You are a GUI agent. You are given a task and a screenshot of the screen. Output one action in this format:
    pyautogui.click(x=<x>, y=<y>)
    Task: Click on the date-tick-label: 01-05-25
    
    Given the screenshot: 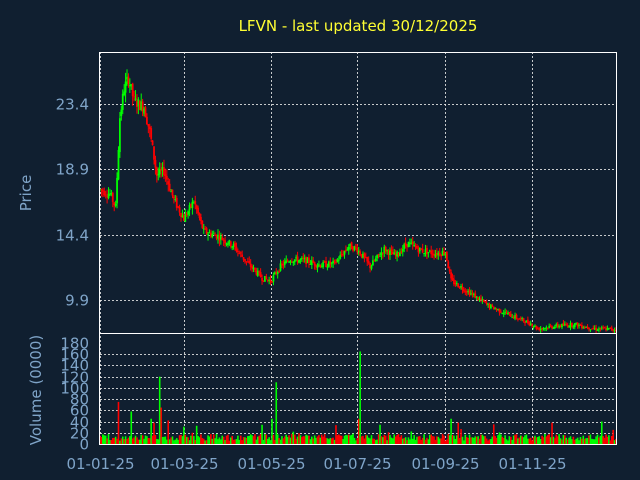 What is the action you would take?
    pyautogui.click(x=271, y=464)
    